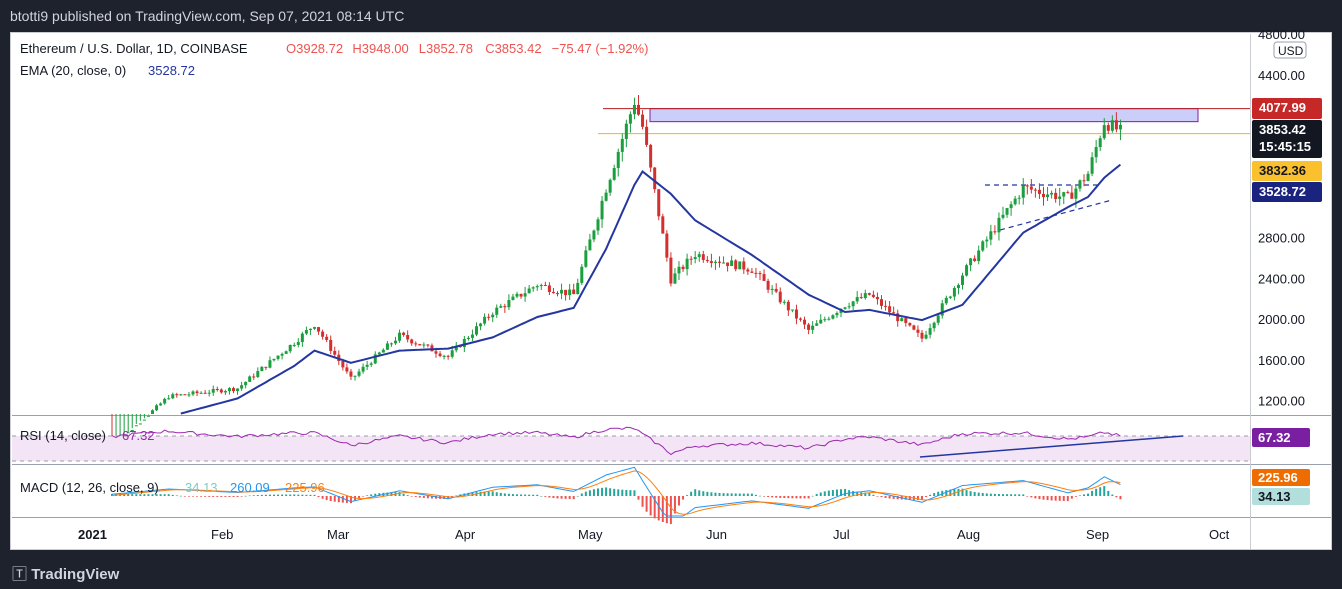  Describe the element at coordinates (1281, 360) in the screenshot. I see `price-tick-label: 1600.00` at that location.